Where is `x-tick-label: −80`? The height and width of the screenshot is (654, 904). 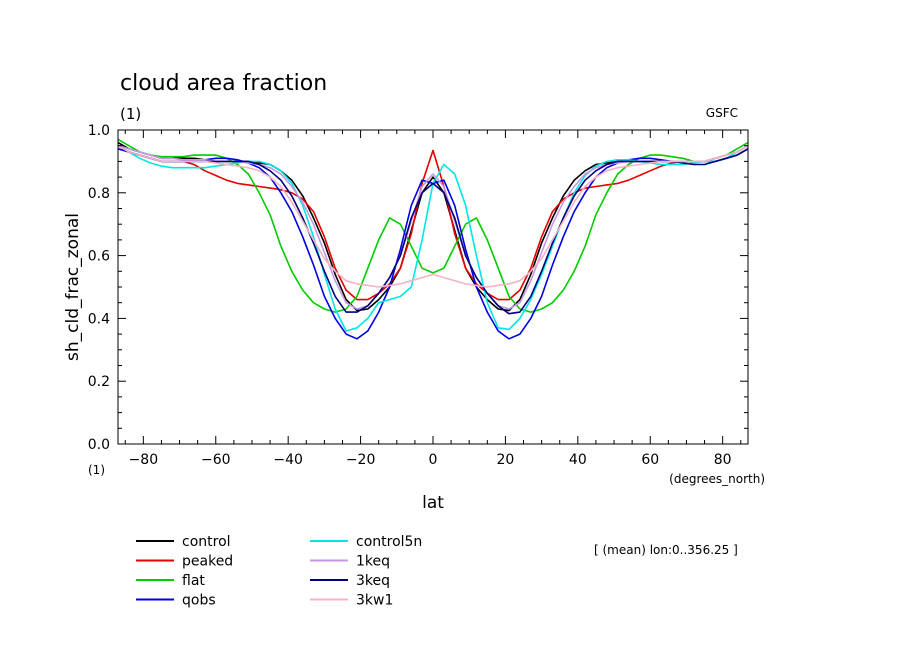
x-tick-label: −80 is located at coordinates (144, 460).